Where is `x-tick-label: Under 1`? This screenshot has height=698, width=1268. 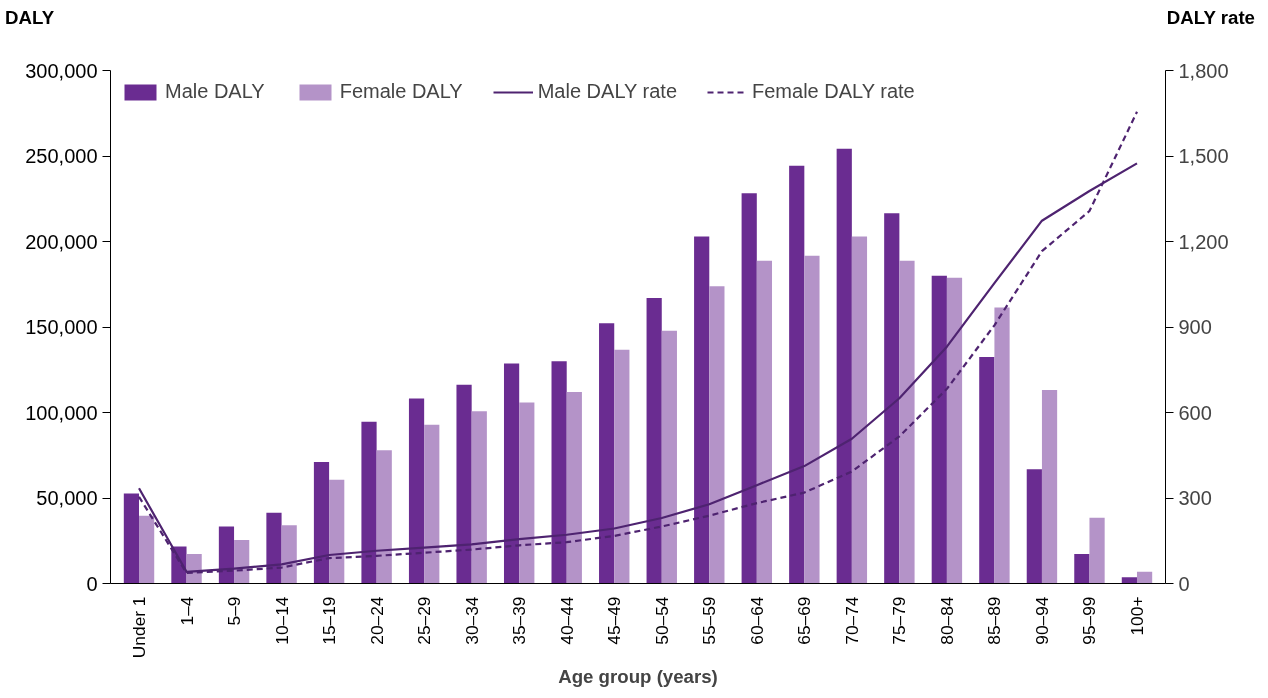
x-tick-label: Under 1 is located at coordinates (139, 627).